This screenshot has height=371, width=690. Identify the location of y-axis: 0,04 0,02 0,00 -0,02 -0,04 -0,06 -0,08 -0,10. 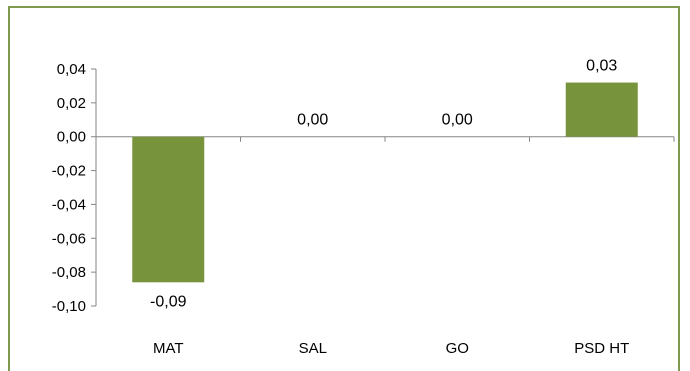
(74, 188).